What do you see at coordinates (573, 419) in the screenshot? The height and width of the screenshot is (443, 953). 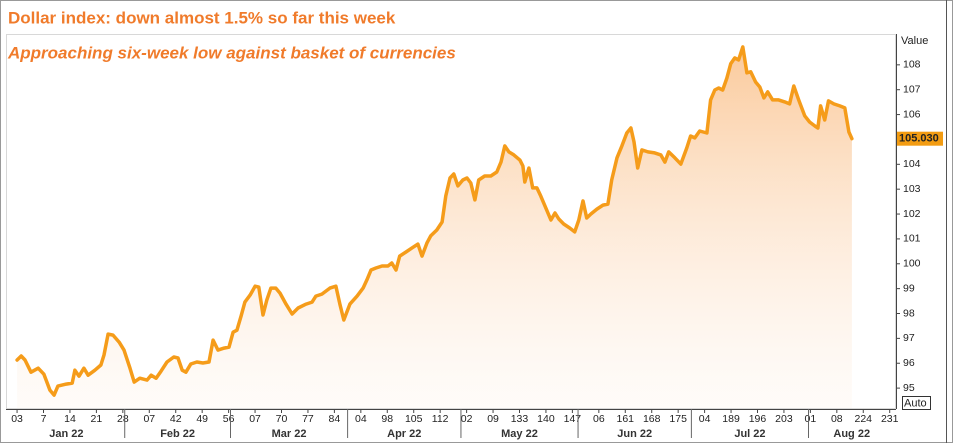 I see `x-tick-label: 147` at bounding box center [573, 419].